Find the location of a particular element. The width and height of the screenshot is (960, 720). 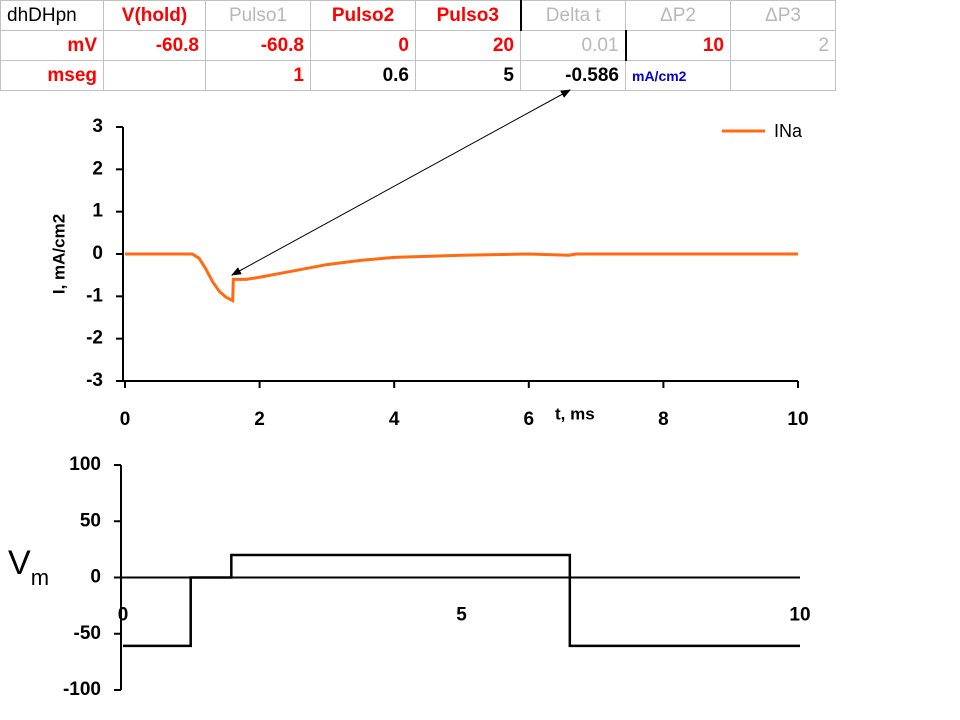

cell: mV is located at coordinates (52, 45).